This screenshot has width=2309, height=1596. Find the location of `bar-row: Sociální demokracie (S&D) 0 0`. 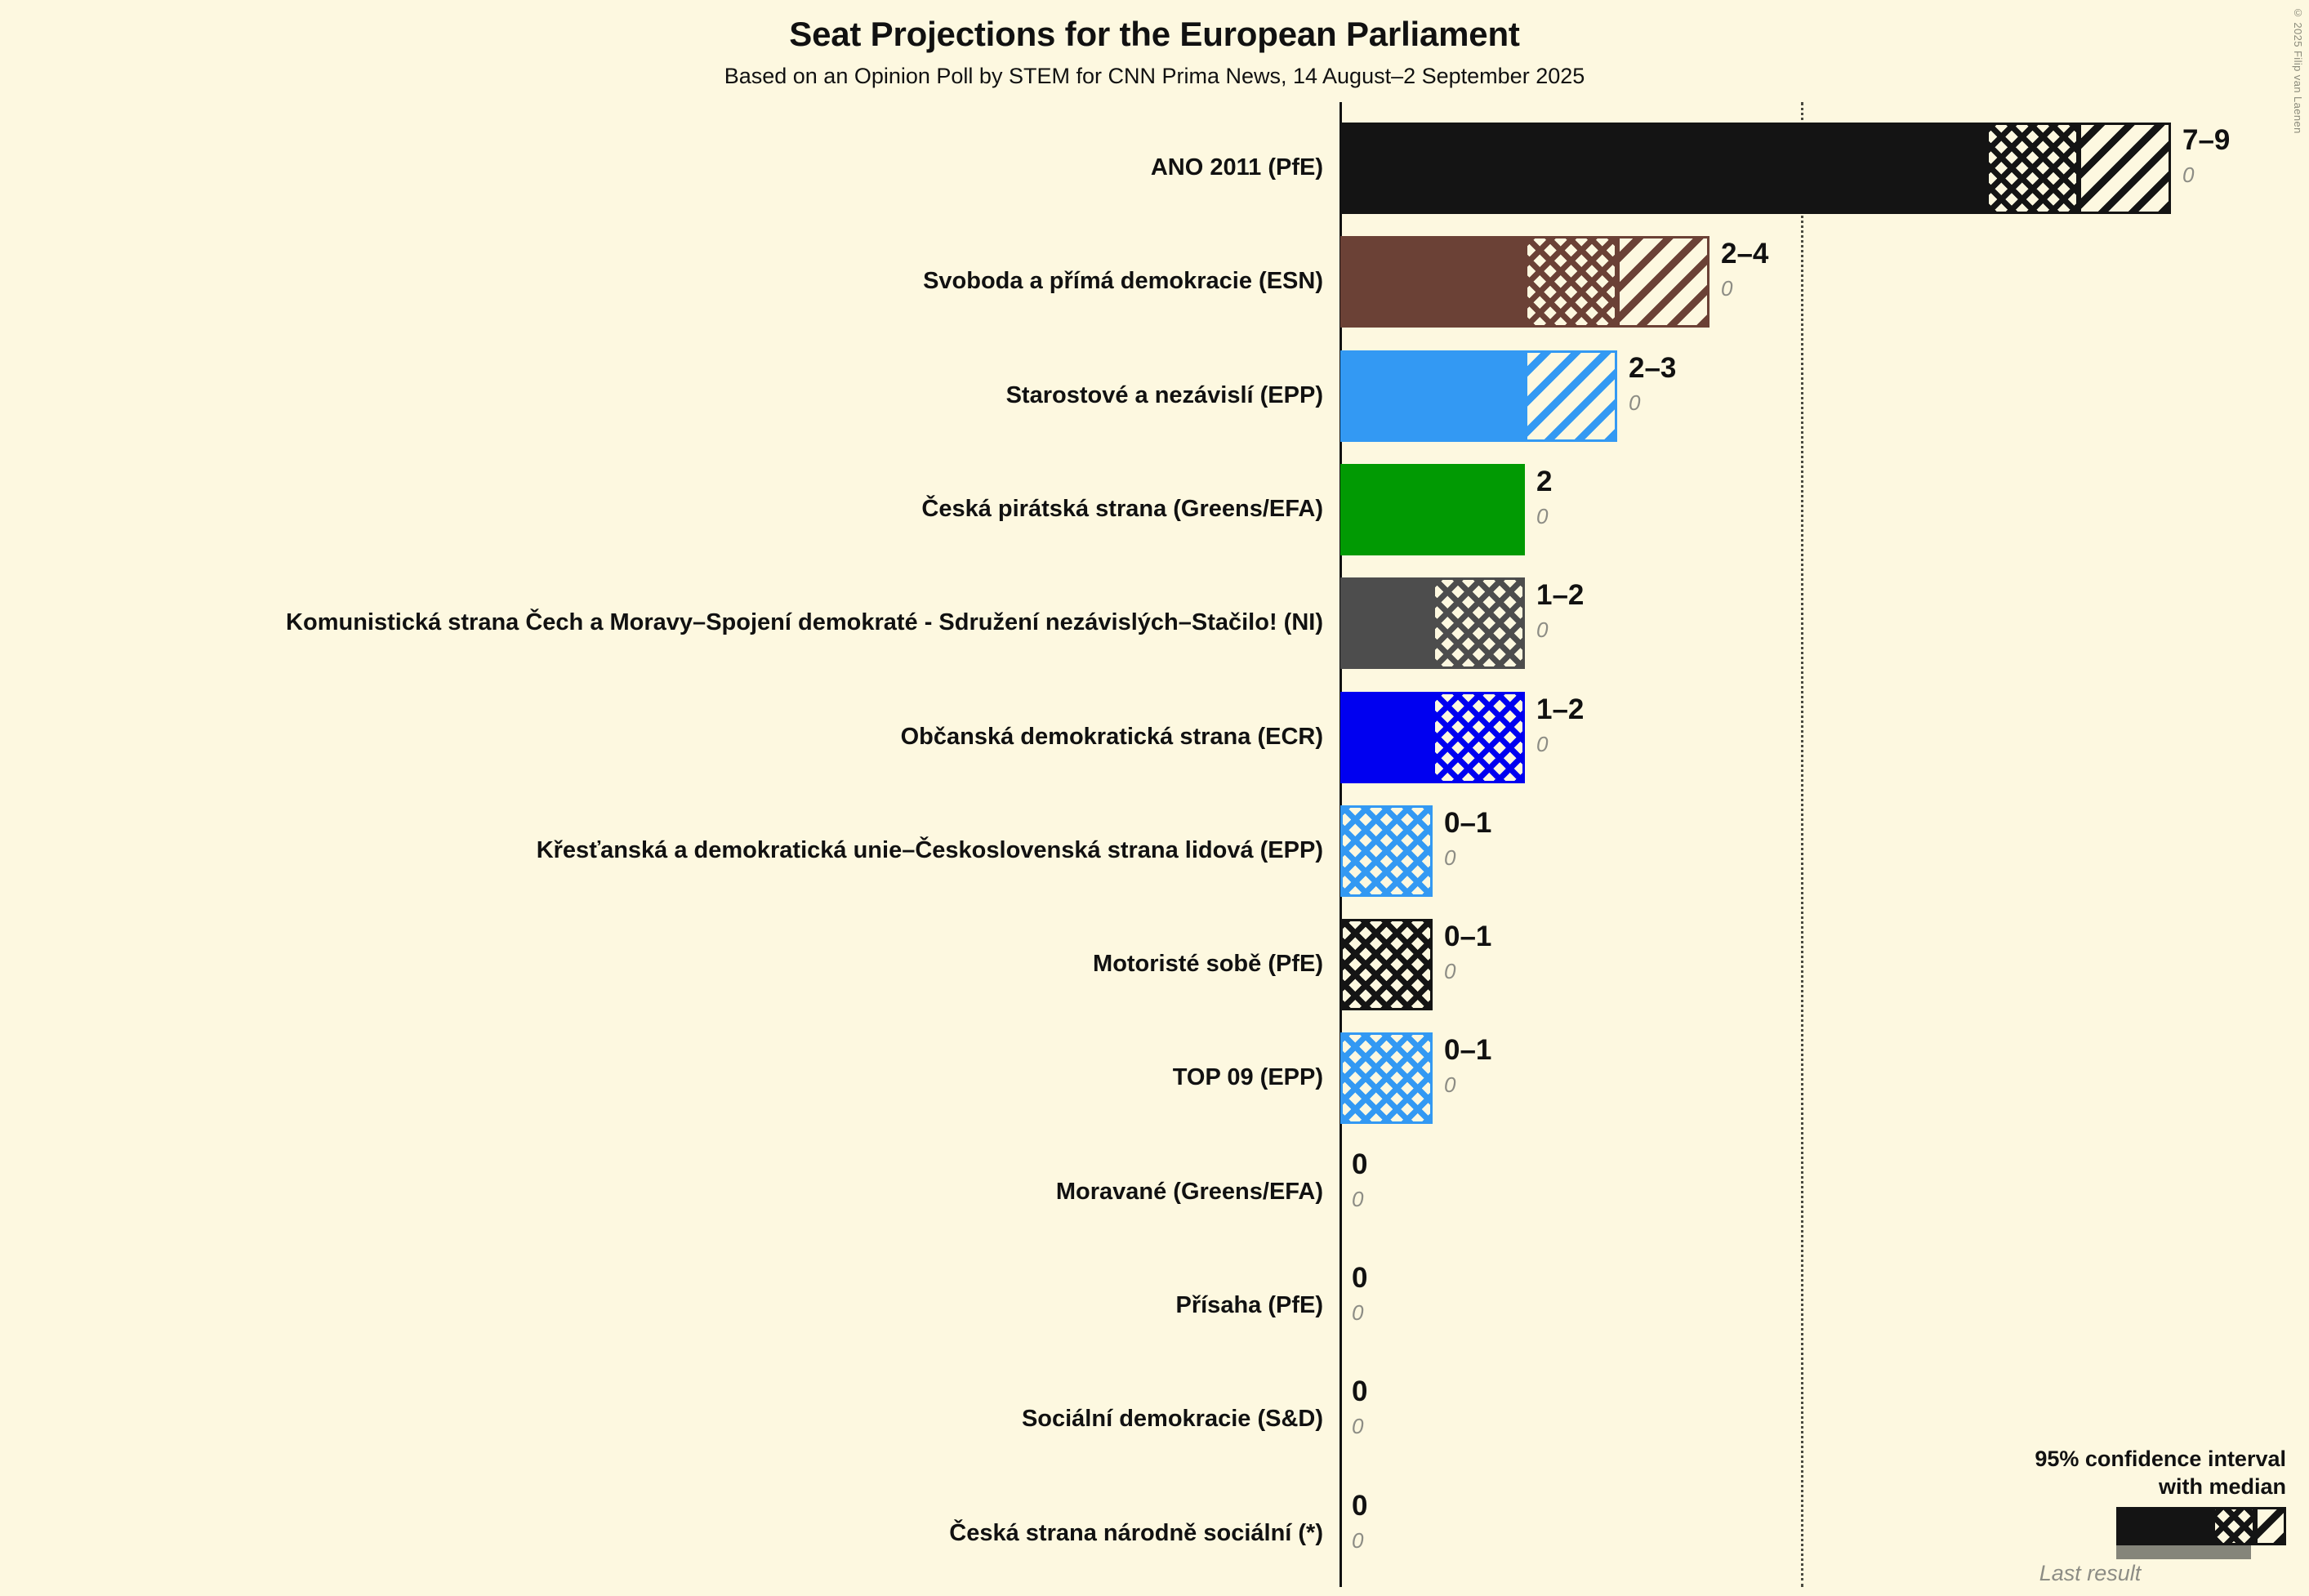

bar-row: Sociální demokracie (S&D) 0 0 is located at coordinates (1154, 1419).